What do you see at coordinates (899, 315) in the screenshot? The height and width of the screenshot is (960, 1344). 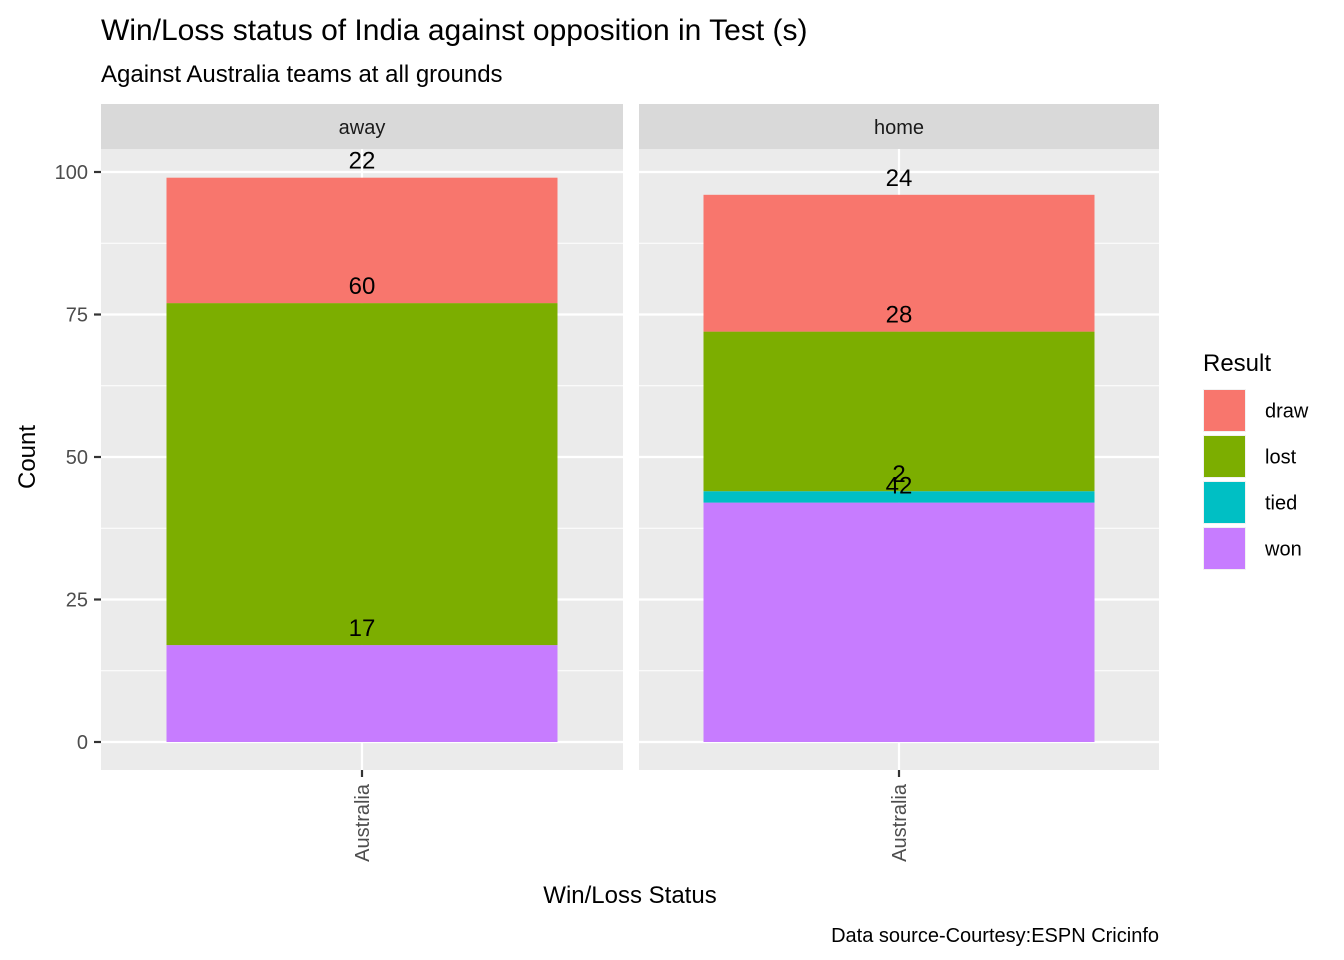 I see `data-label-lost: 28` at bounding box center [899, 315].